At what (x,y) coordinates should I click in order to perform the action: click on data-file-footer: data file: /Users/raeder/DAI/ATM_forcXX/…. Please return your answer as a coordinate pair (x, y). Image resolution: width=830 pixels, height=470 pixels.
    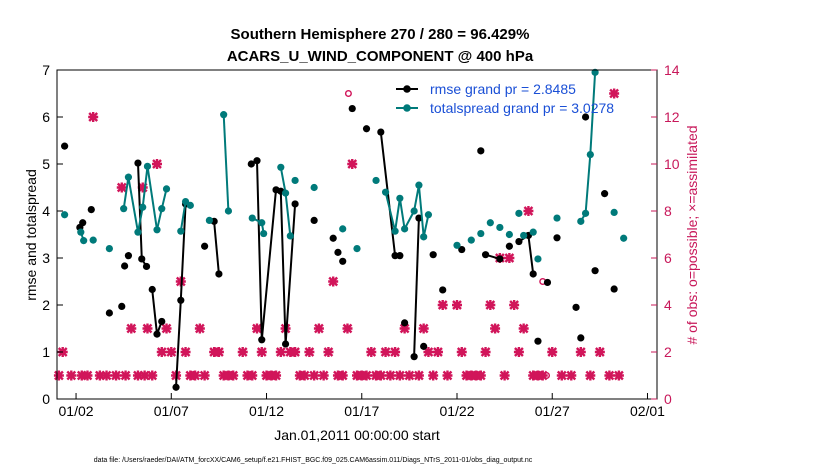
    Looking at the image, I should click on (313, 460).